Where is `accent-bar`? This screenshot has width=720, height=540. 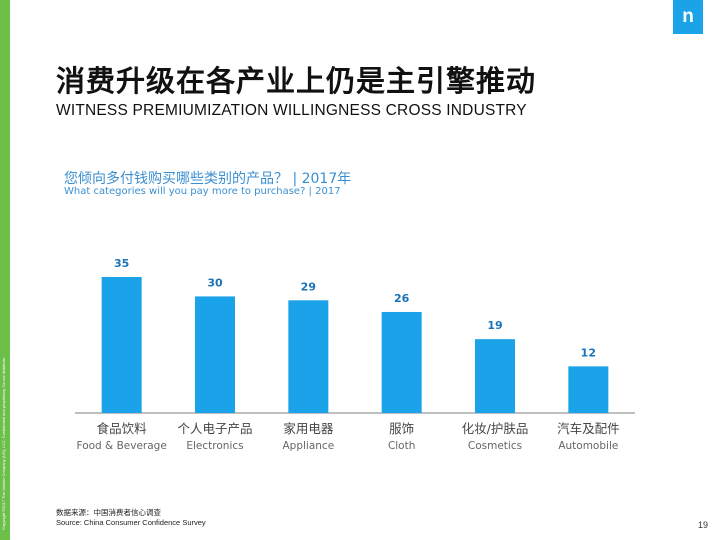
accent-bar is located at coordinates (5, 270).